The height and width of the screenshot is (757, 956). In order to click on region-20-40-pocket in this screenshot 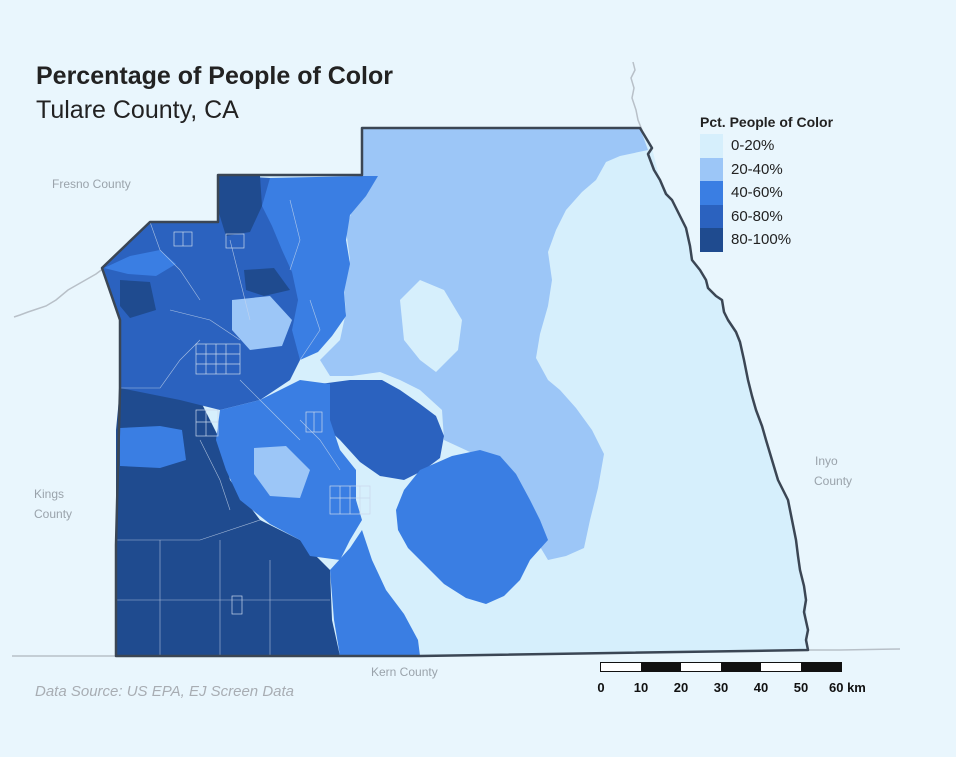, I will do `click(431, 326)`.